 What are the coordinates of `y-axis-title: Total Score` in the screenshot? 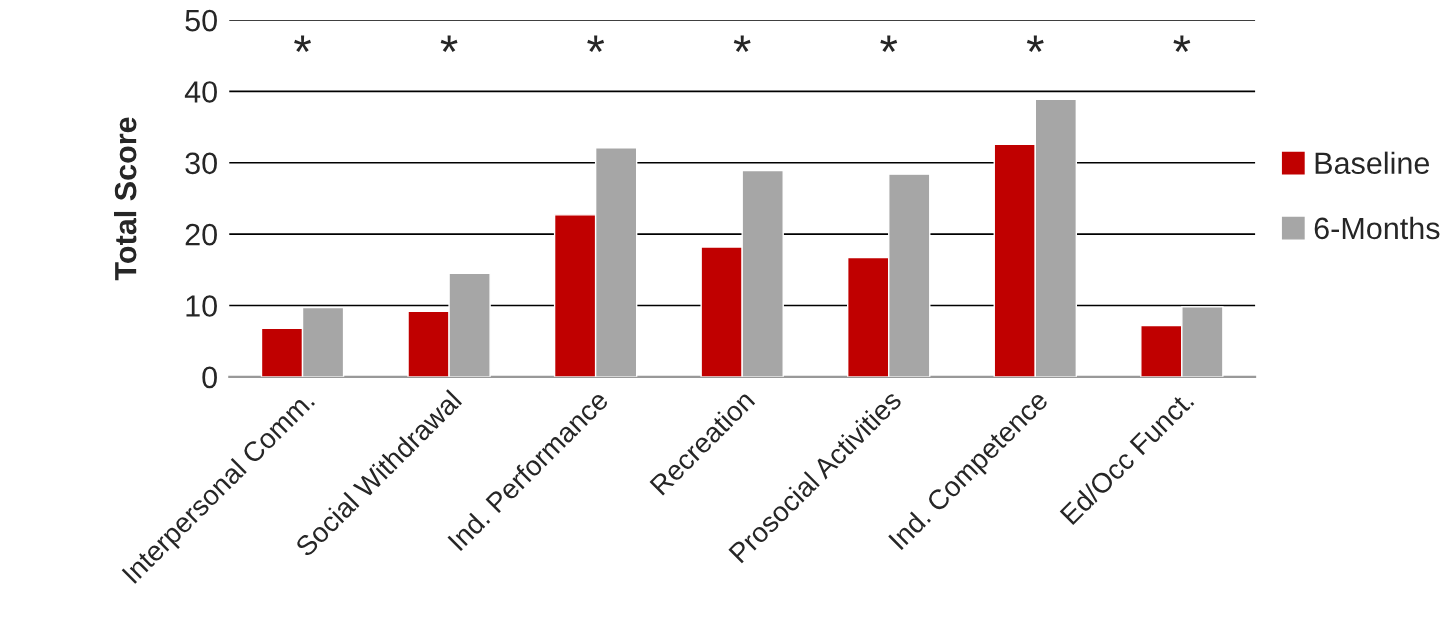 It's located at (125, 199).